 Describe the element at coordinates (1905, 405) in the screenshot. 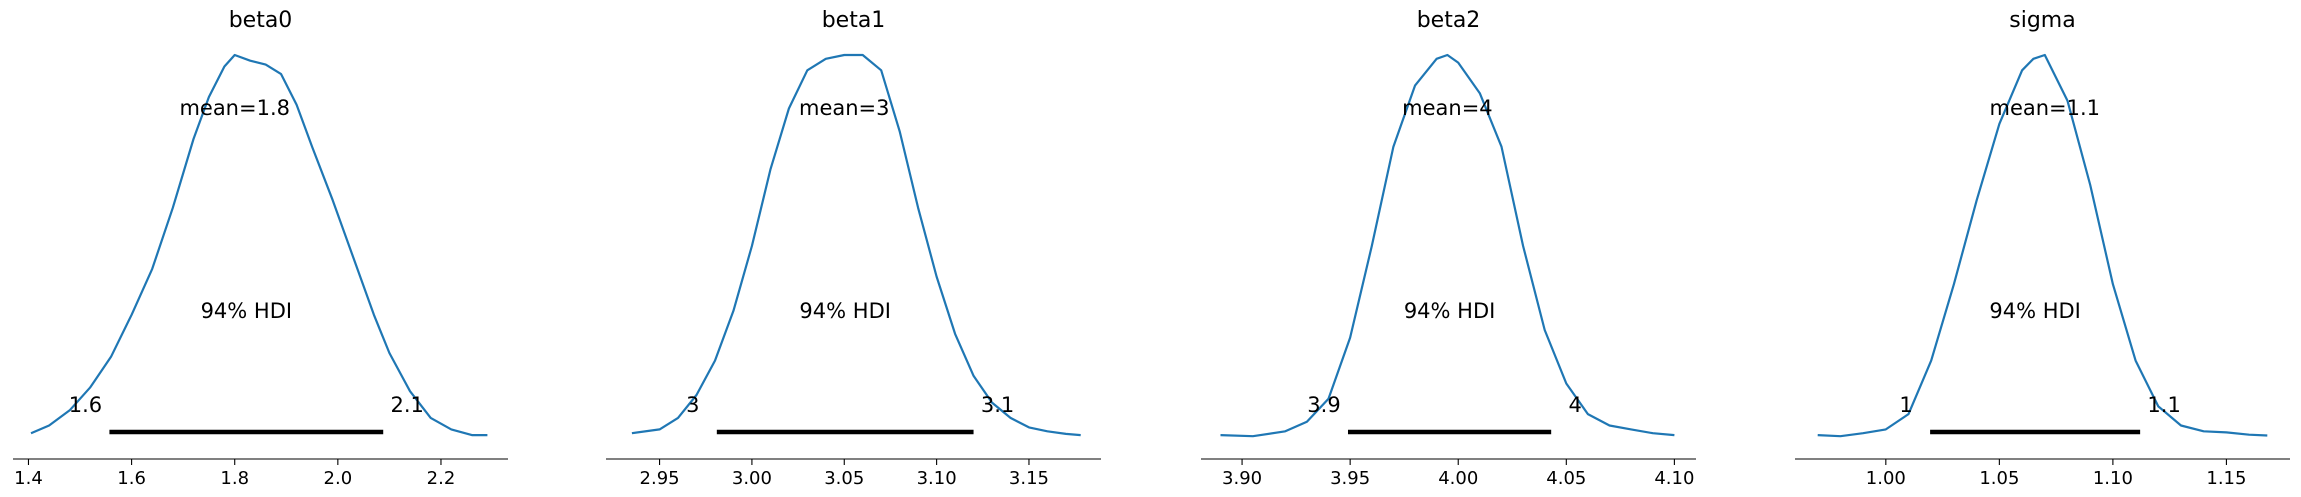

I see `hdi-low-label: 1` at that location.